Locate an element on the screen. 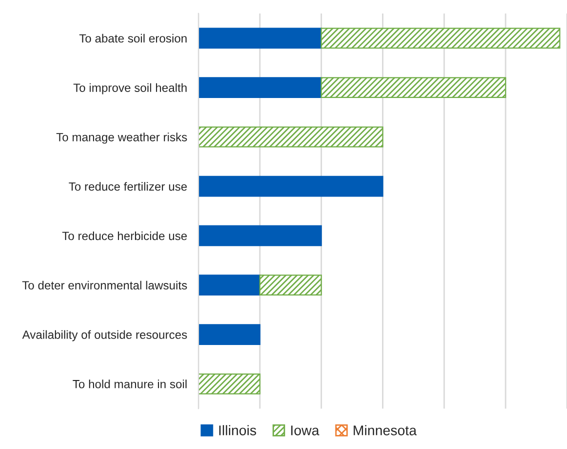 The image size is (567, 449). y-tick-label: To manage weather risks is located at coordinates (121, 138).